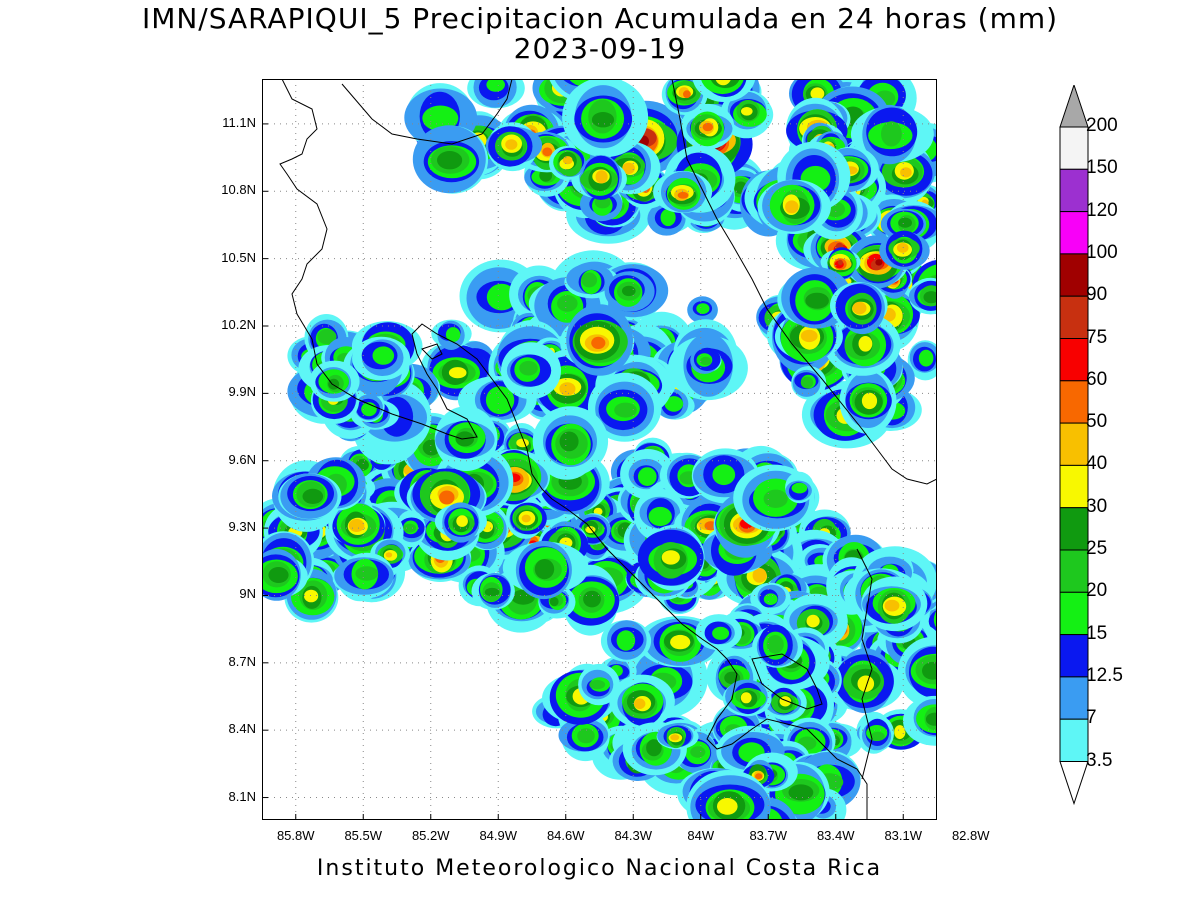  I want to click on border-north, so click(427, 112).